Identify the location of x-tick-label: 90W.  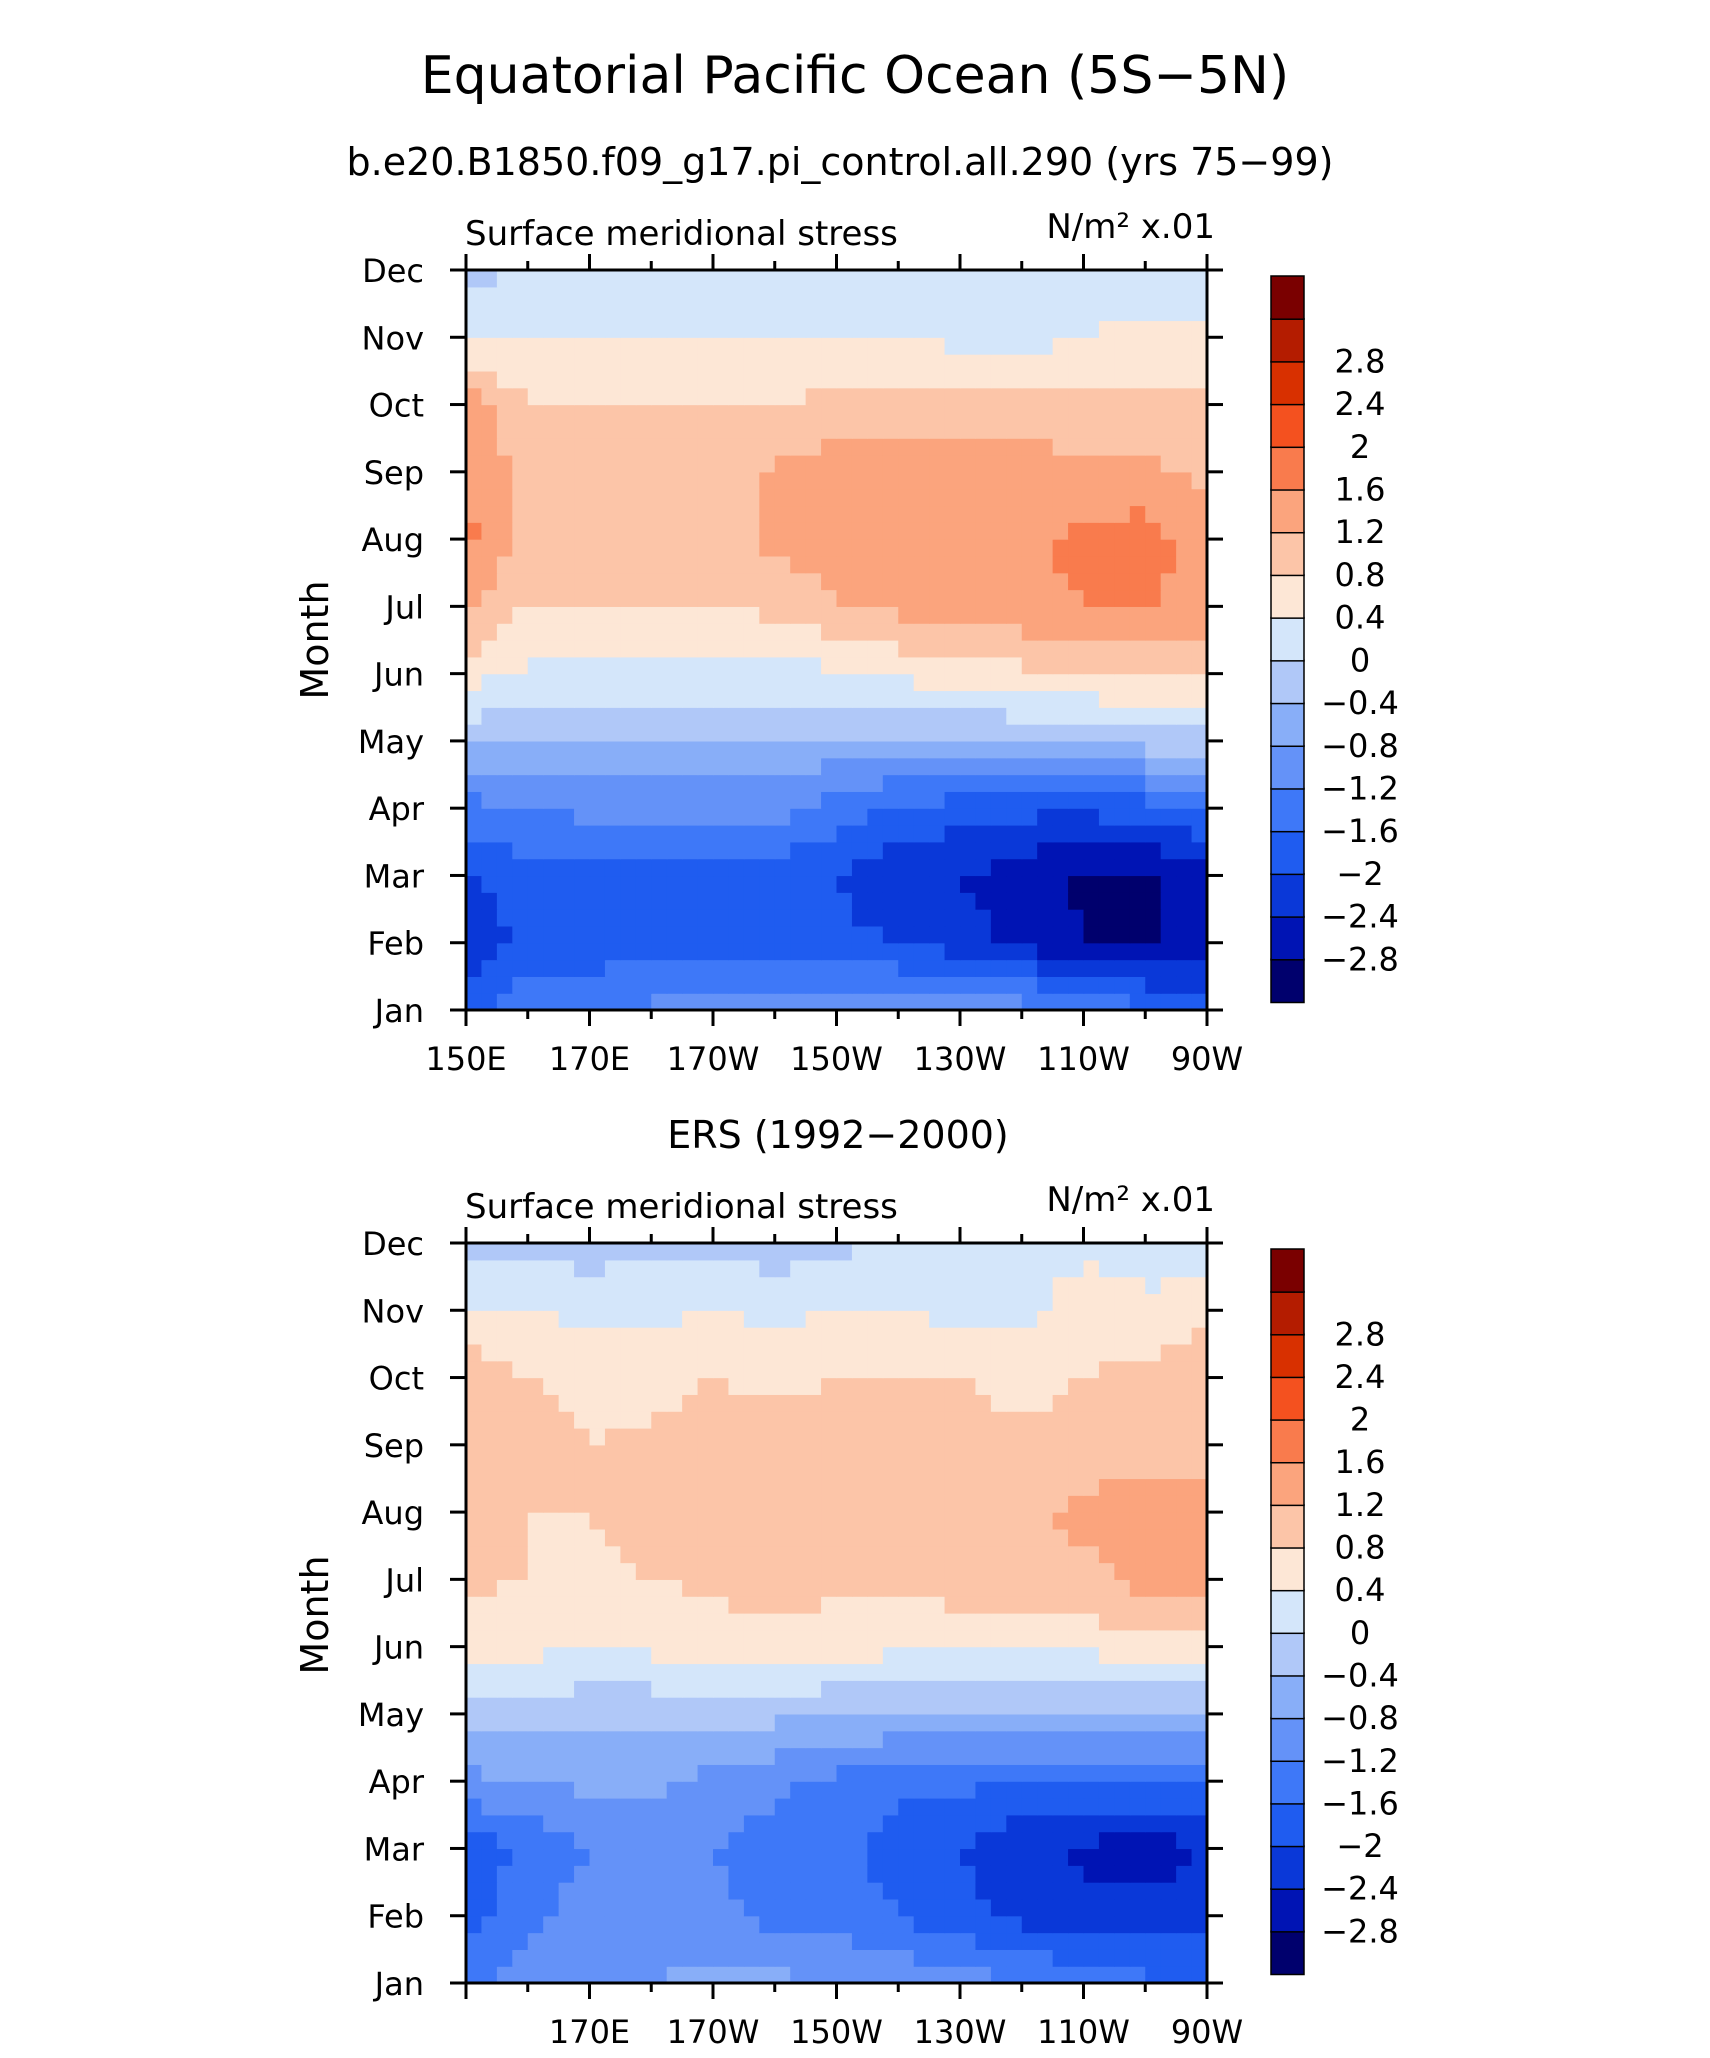
(1207, 2032).